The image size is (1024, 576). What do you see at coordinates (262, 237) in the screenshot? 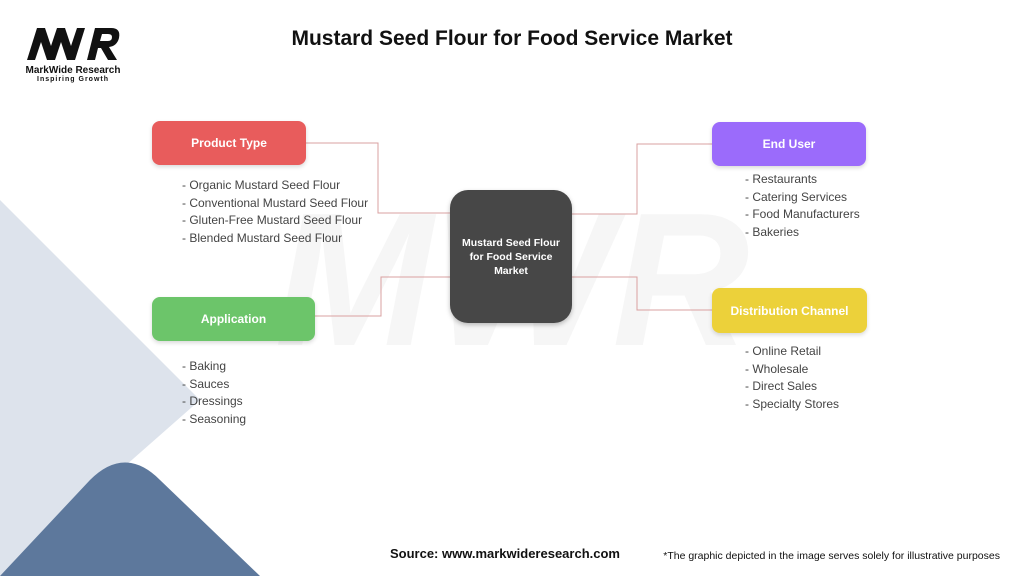
I see `list-item: - Blended Mustard Seed Flour` at bounding box center [262, 237].